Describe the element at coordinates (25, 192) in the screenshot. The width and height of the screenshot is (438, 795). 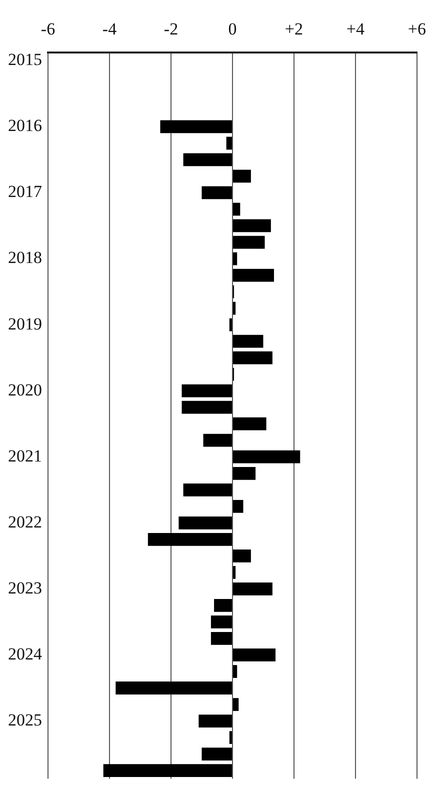
I see `y-tick-label: 2017` at that location.